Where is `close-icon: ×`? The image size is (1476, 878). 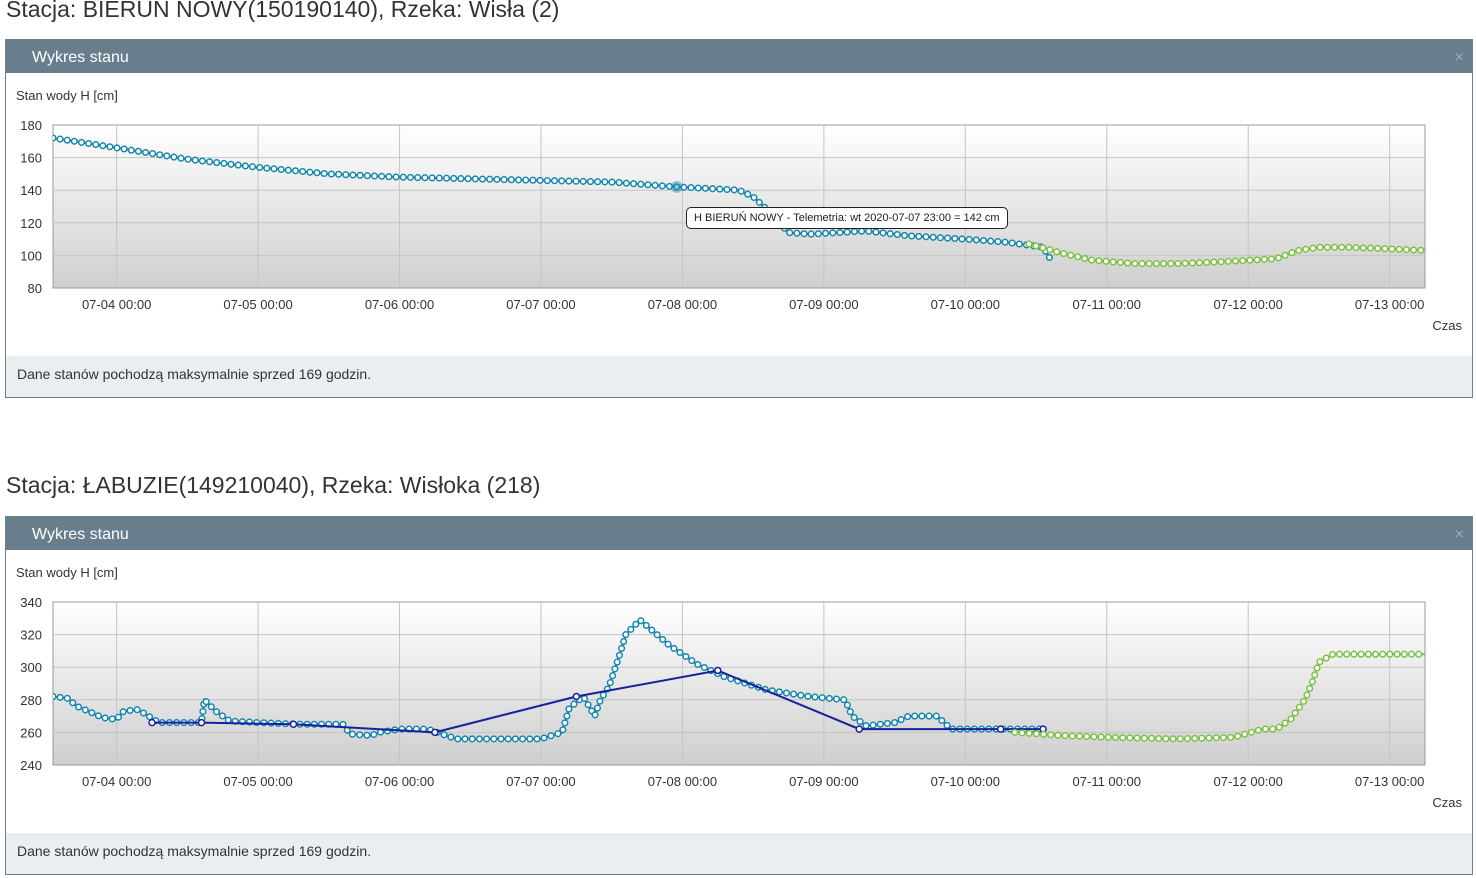
close-icon: × is located at coordinates (1459, 534).